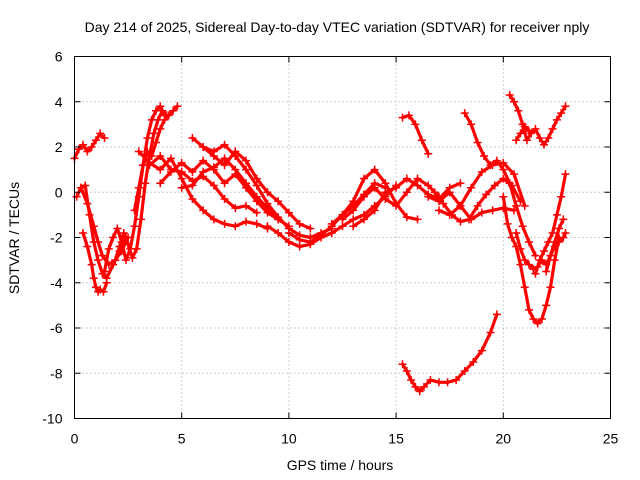  I want to click on x-tick-label: 0, so click(75, 439).